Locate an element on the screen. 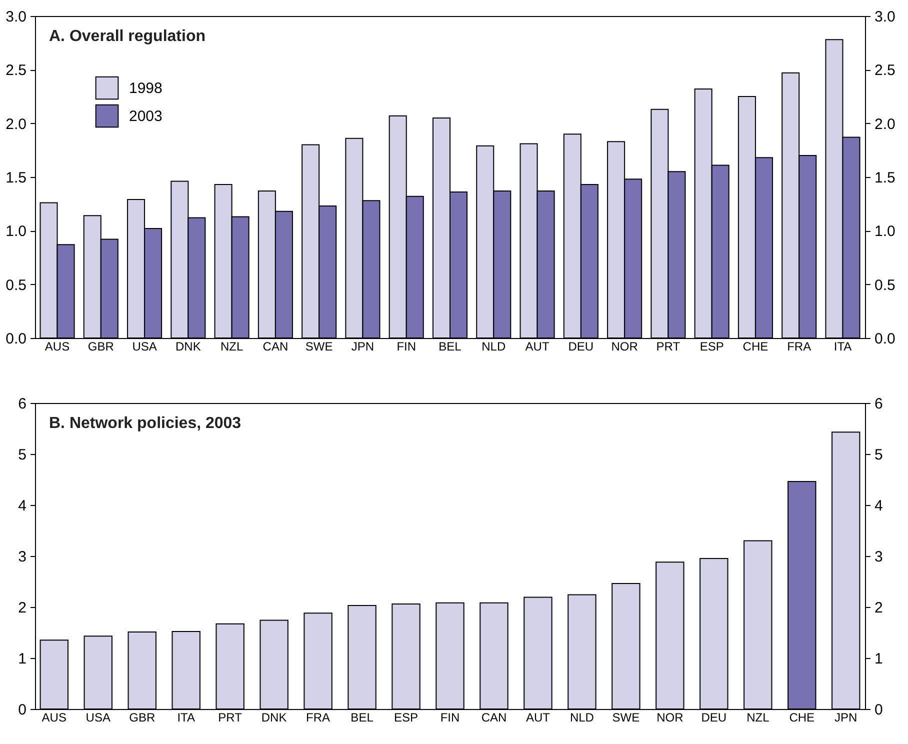 Image resolution: width=908 pixels, height=744 pixels. y-tick-label: 1.5 is located at coordinates (16, 178).